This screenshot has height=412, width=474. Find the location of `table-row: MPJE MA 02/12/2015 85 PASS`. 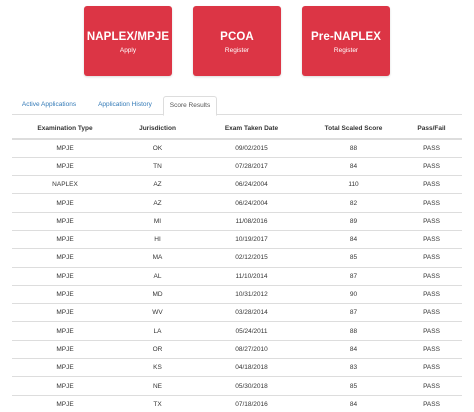

table-row: MPJE MA 02/12/2015 85 PASS is located at coordinates (237, 258).